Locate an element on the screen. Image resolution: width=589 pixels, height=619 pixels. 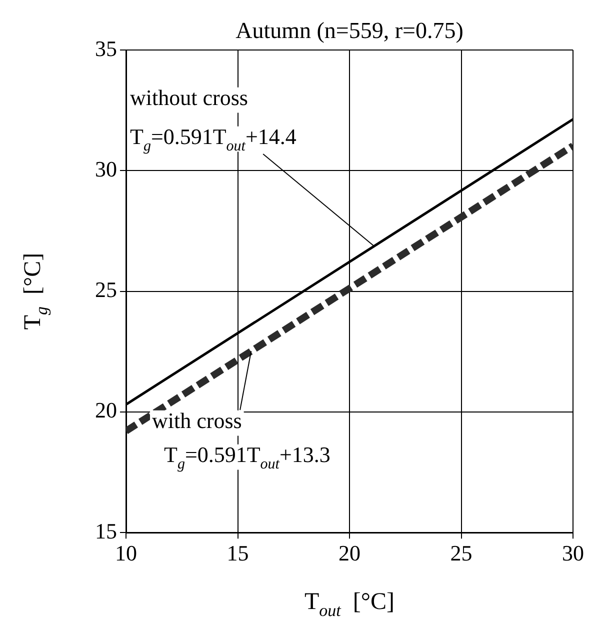
annotation: with cross is located at coordinates (197, 420).